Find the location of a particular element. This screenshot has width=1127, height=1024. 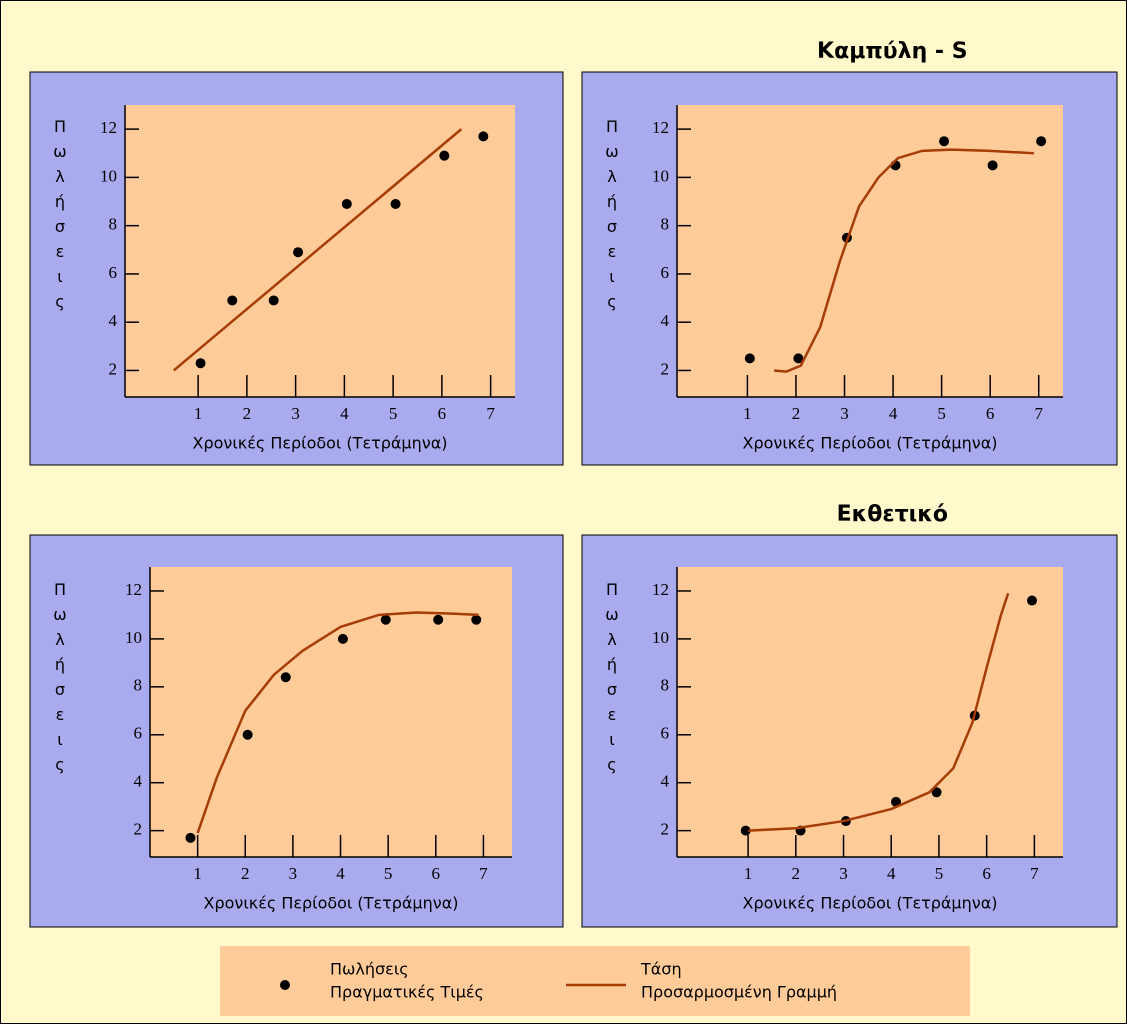

legend-description: Πραγματικές Τιμές is located at coordinates (407, 992).